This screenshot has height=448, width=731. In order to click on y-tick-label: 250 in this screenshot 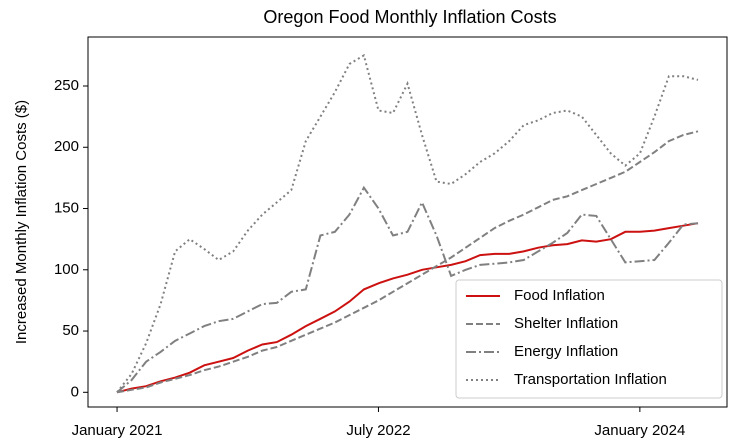, I will do `click(66, 85)`.